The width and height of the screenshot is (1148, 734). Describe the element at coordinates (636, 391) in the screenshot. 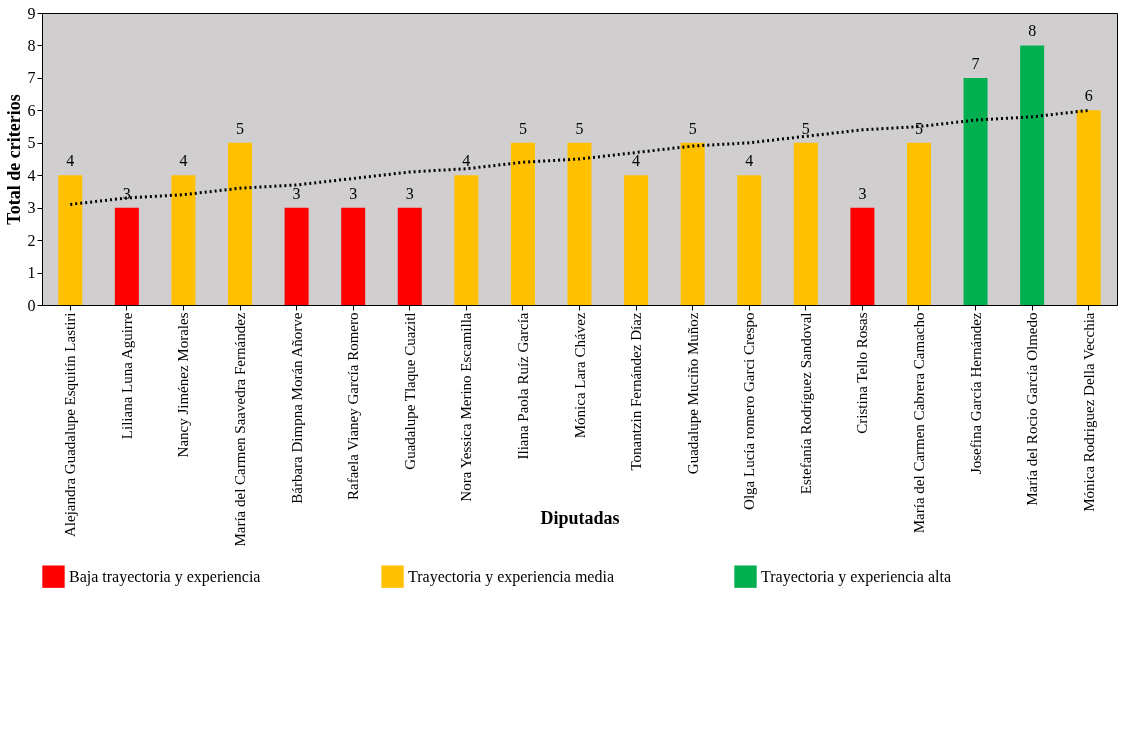

I see `x-tick-label: Tonantzin Fernández Díaz` at that location.